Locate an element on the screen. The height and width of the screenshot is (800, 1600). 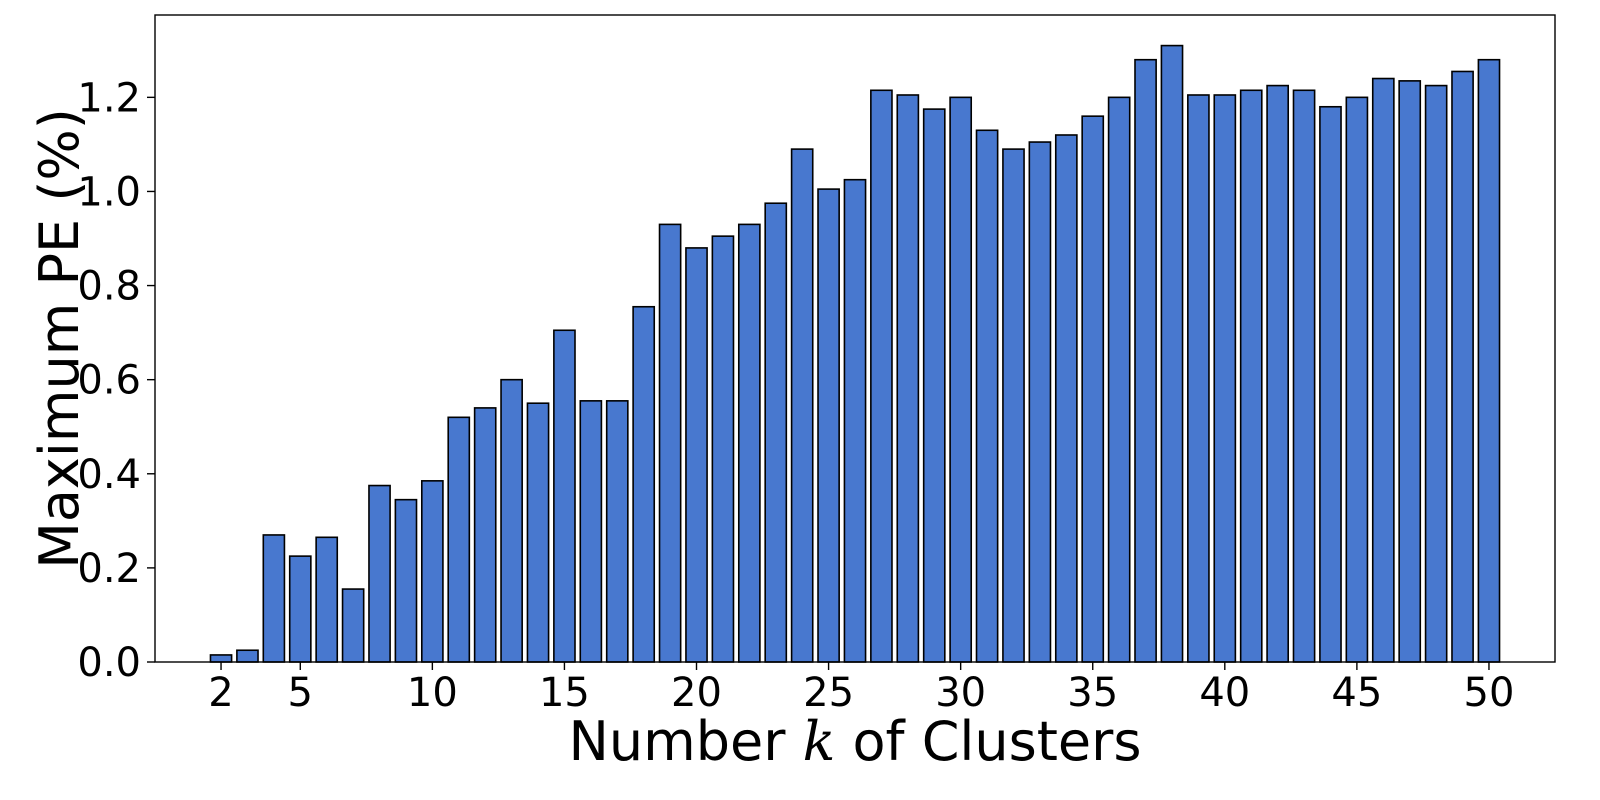
y-tick-label: 0.0 is located at coordinates (109, 663).